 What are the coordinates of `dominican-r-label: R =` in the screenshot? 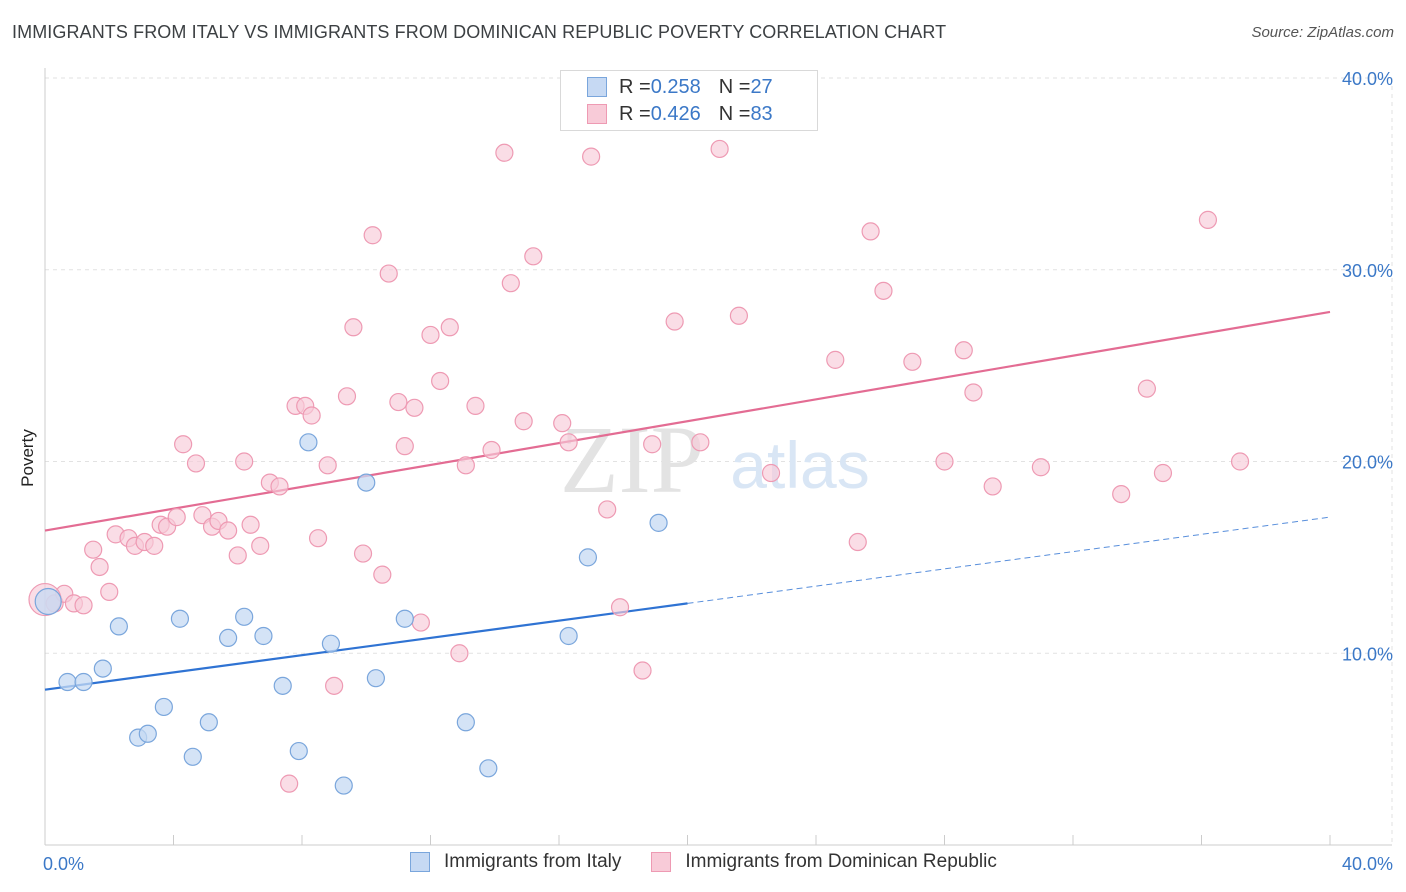 It's located at (635, 113).